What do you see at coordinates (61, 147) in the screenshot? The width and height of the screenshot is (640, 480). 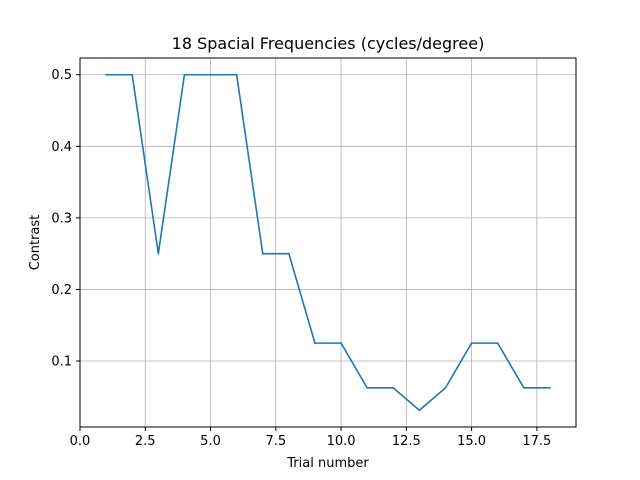 I see `y-tick-label: 0.4` at bounding box center [61, 147].